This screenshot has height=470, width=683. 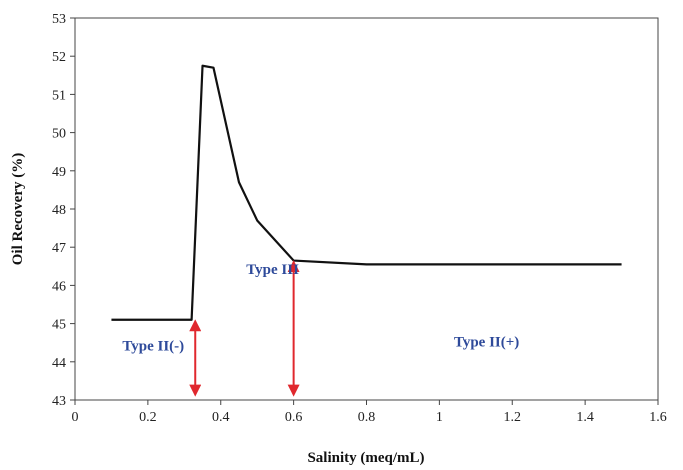 I want to click on x-tick-label: 1.2, so click(x=513, y=417).